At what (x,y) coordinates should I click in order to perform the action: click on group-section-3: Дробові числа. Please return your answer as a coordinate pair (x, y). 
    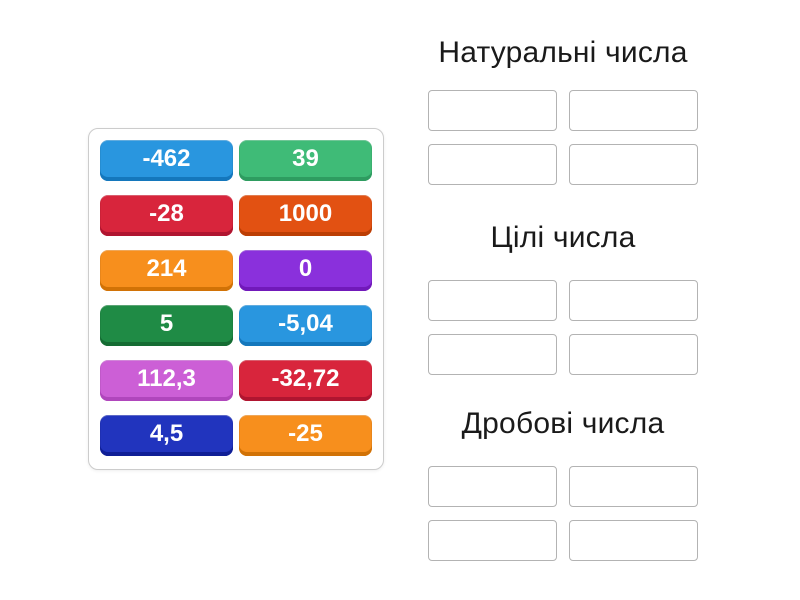
    Looking at the image, I should click on (563, 483).